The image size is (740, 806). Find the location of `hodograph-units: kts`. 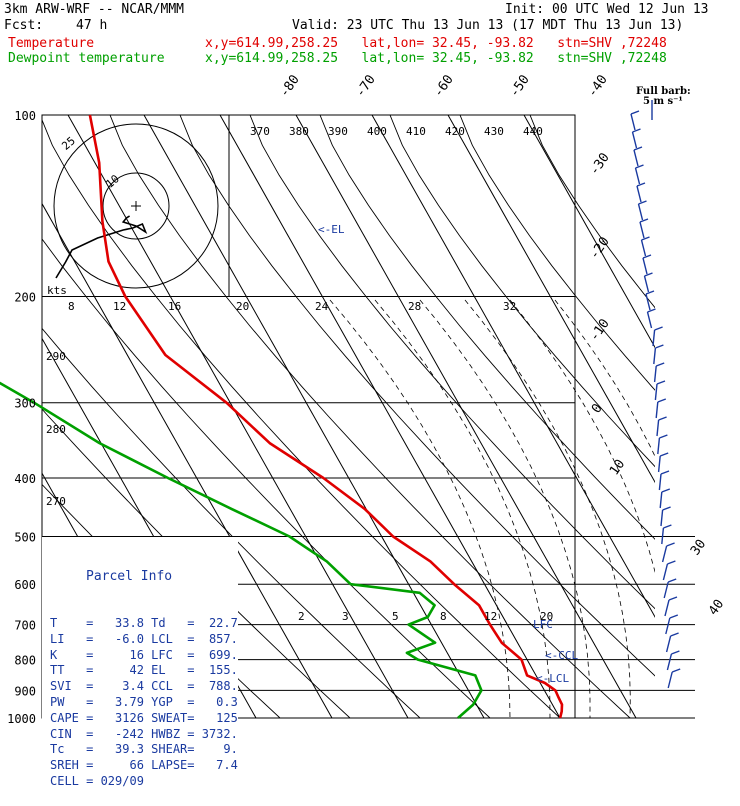

hodograph-units: kts is located at coordinates (57, 290).